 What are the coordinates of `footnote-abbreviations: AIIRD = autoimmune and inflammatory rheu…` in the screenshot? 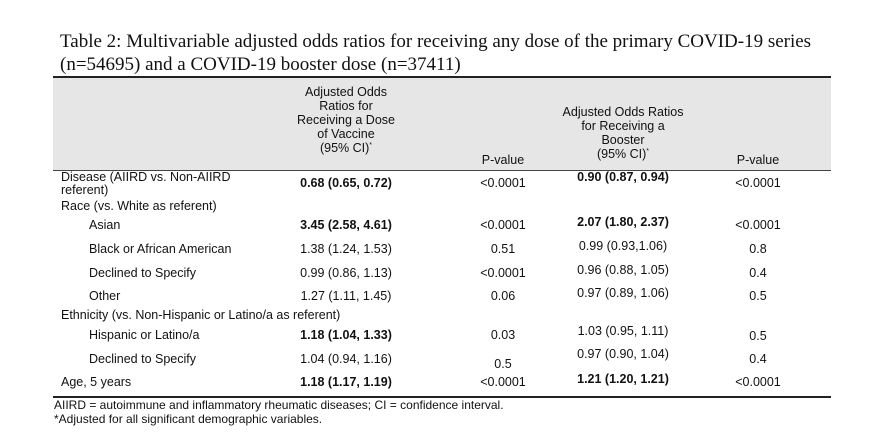 It's located at (279, 405).